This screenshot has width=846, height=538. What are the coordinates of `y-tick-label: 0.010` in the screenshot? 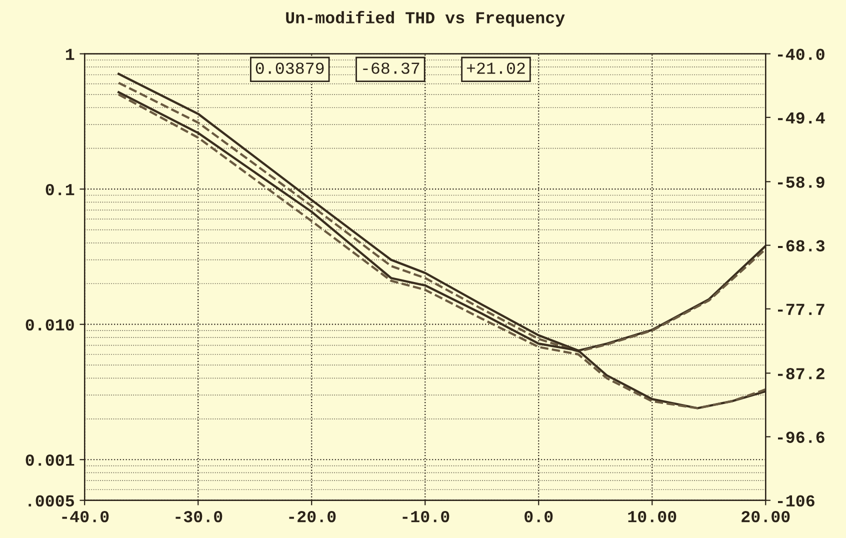 It's located at (50, 325).